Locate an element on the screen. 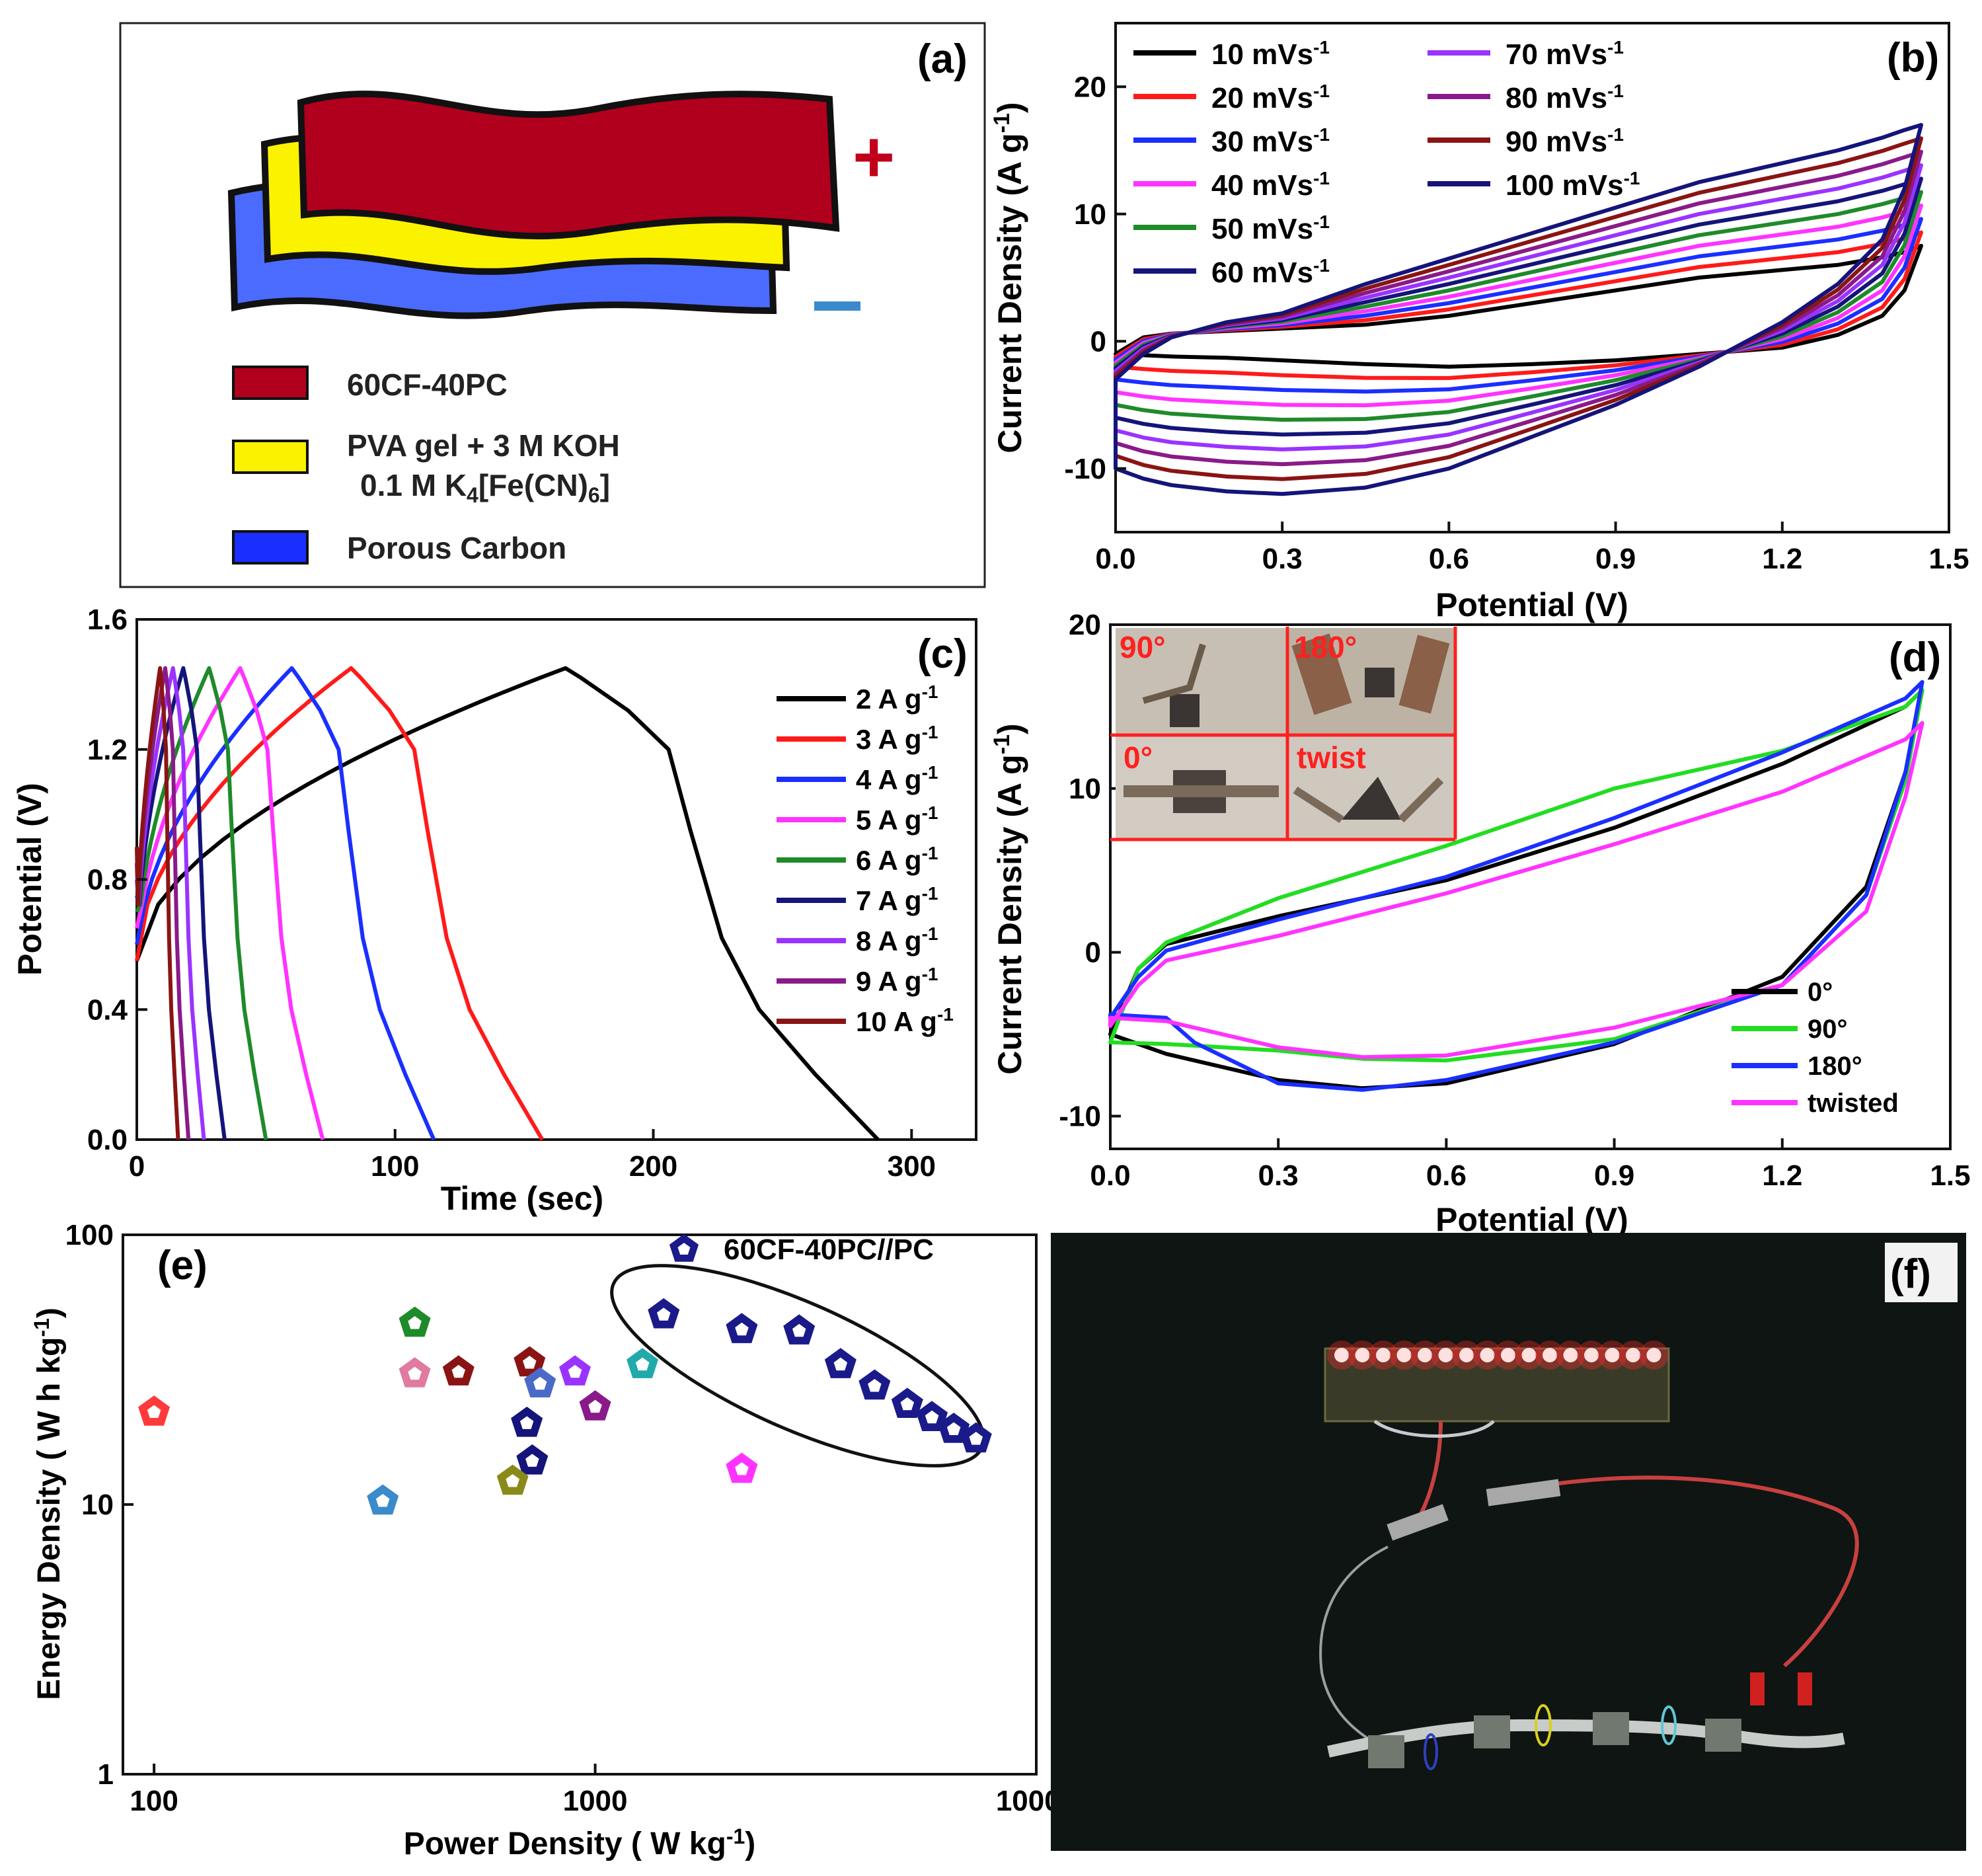 The width and height of the screenshot is (1982, 1876). panel-c-label: (c) is located at coordinates (942, 654).